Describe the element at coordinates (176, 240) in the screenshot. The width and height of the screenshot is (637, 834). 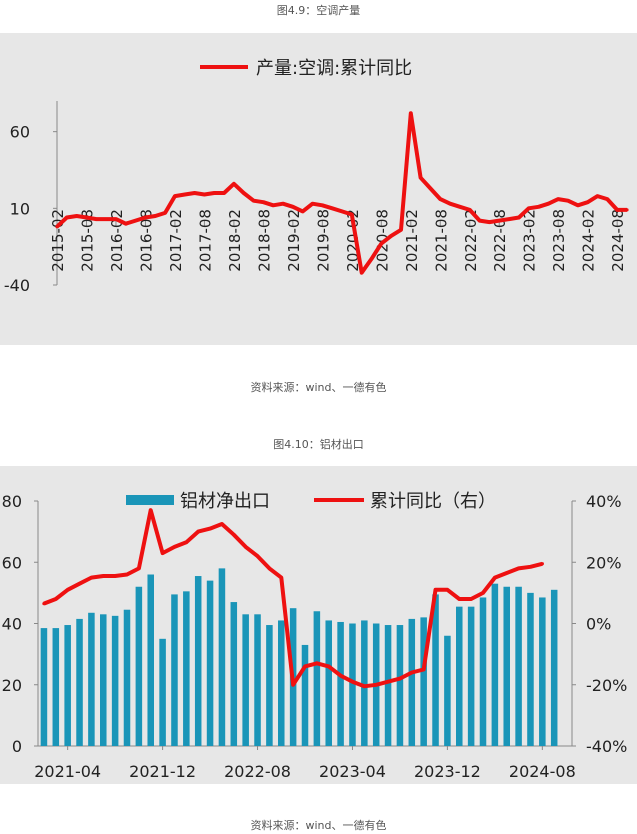
I see `chart1-x-tick-label: 2017-02` at that location.